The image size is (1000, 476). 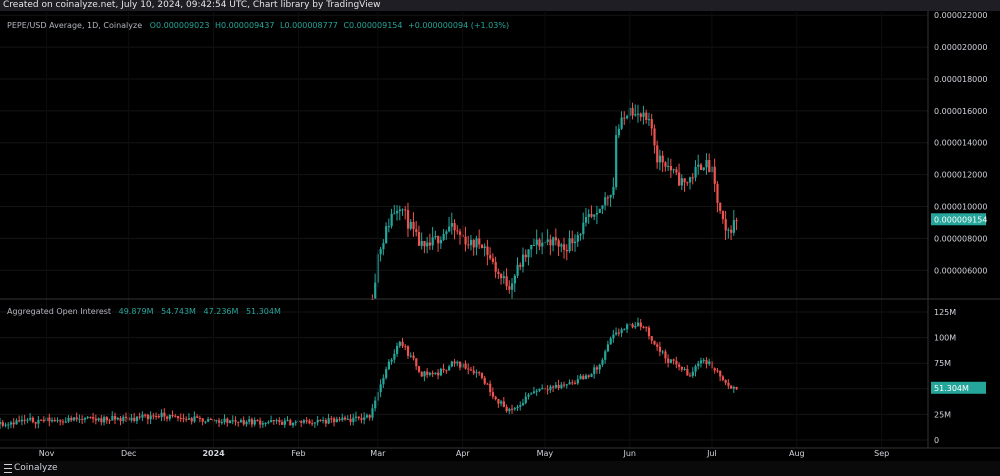 I want to click on oi-legend-v4: 51.304M, so click(x=263, y=311).